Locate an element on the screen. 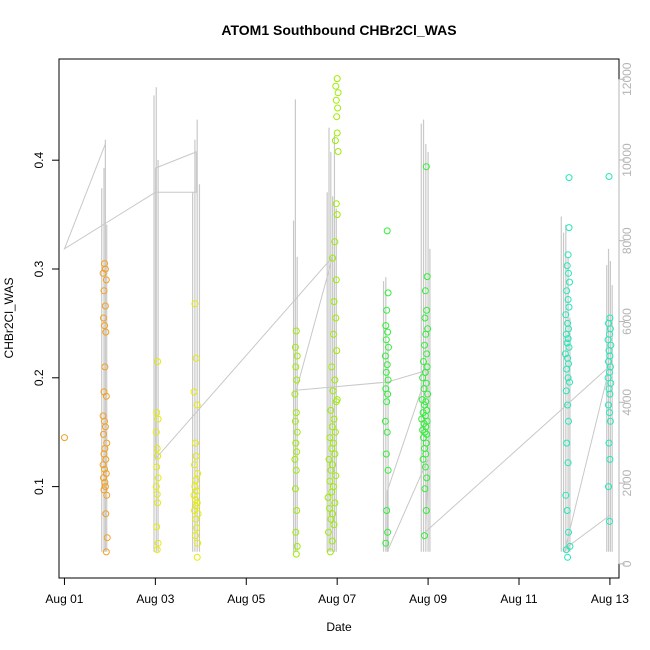  y-tick-label: 0.1 is located at coordinates (39, 486).